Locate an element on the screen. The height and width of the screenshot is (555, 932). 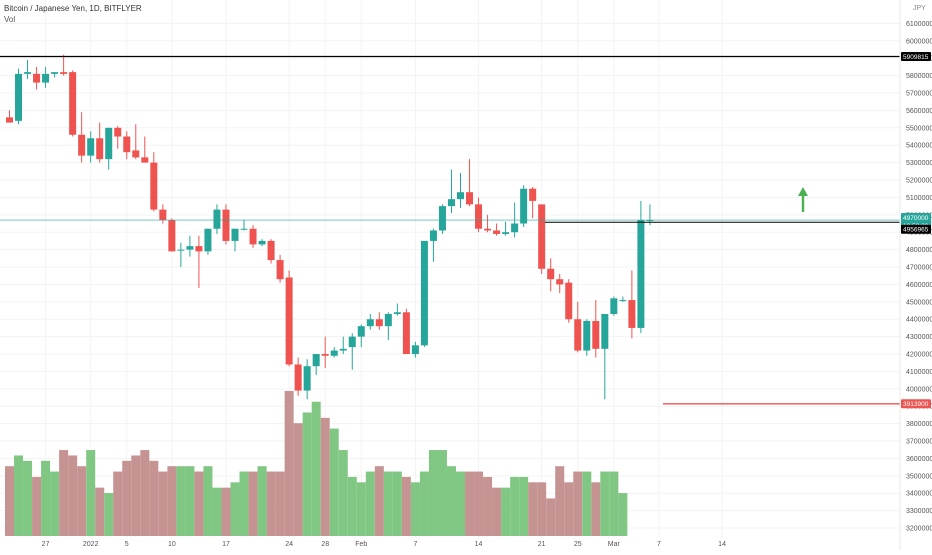
price-tick-label: 3400000 is located at coordinates (919, 494).